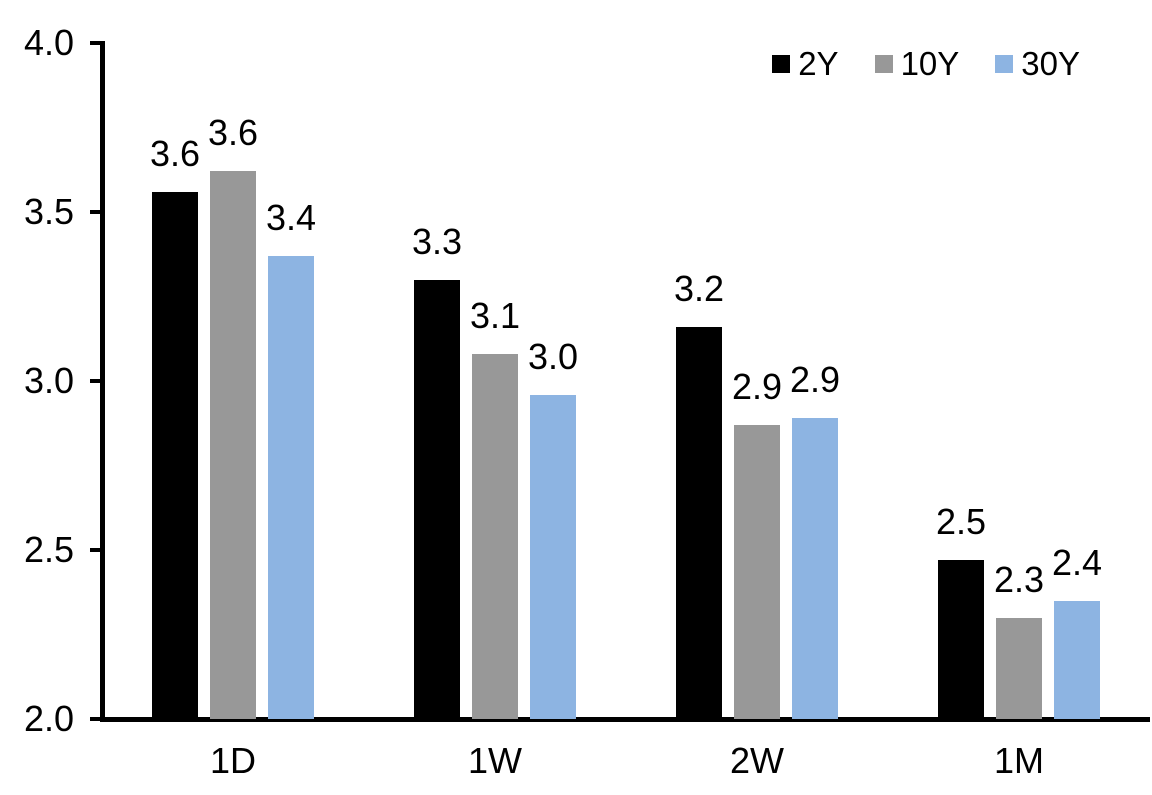 The image size is (1152, 795). Describe the element at coordinates (1077, 659) in the screenshot. I see `bar-30y-1m` at that location.